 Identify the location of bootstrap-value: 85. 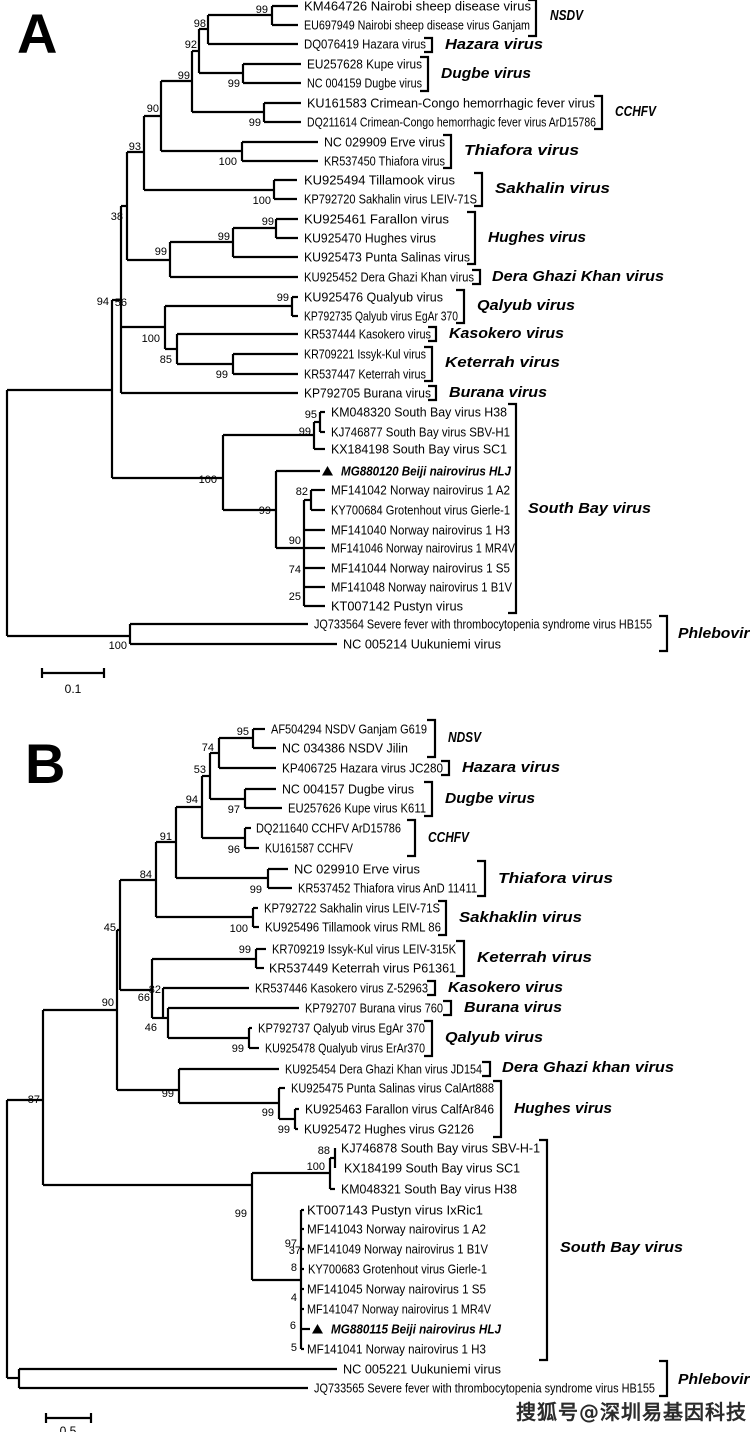
(166, 360).